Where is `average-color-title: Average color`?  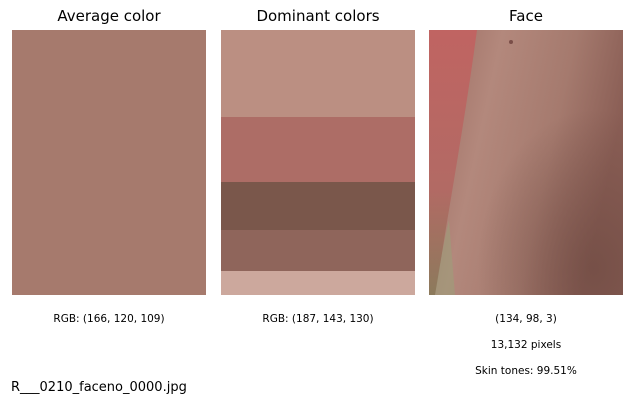 average-color-title: Average color is located at coordinates (109, 16).